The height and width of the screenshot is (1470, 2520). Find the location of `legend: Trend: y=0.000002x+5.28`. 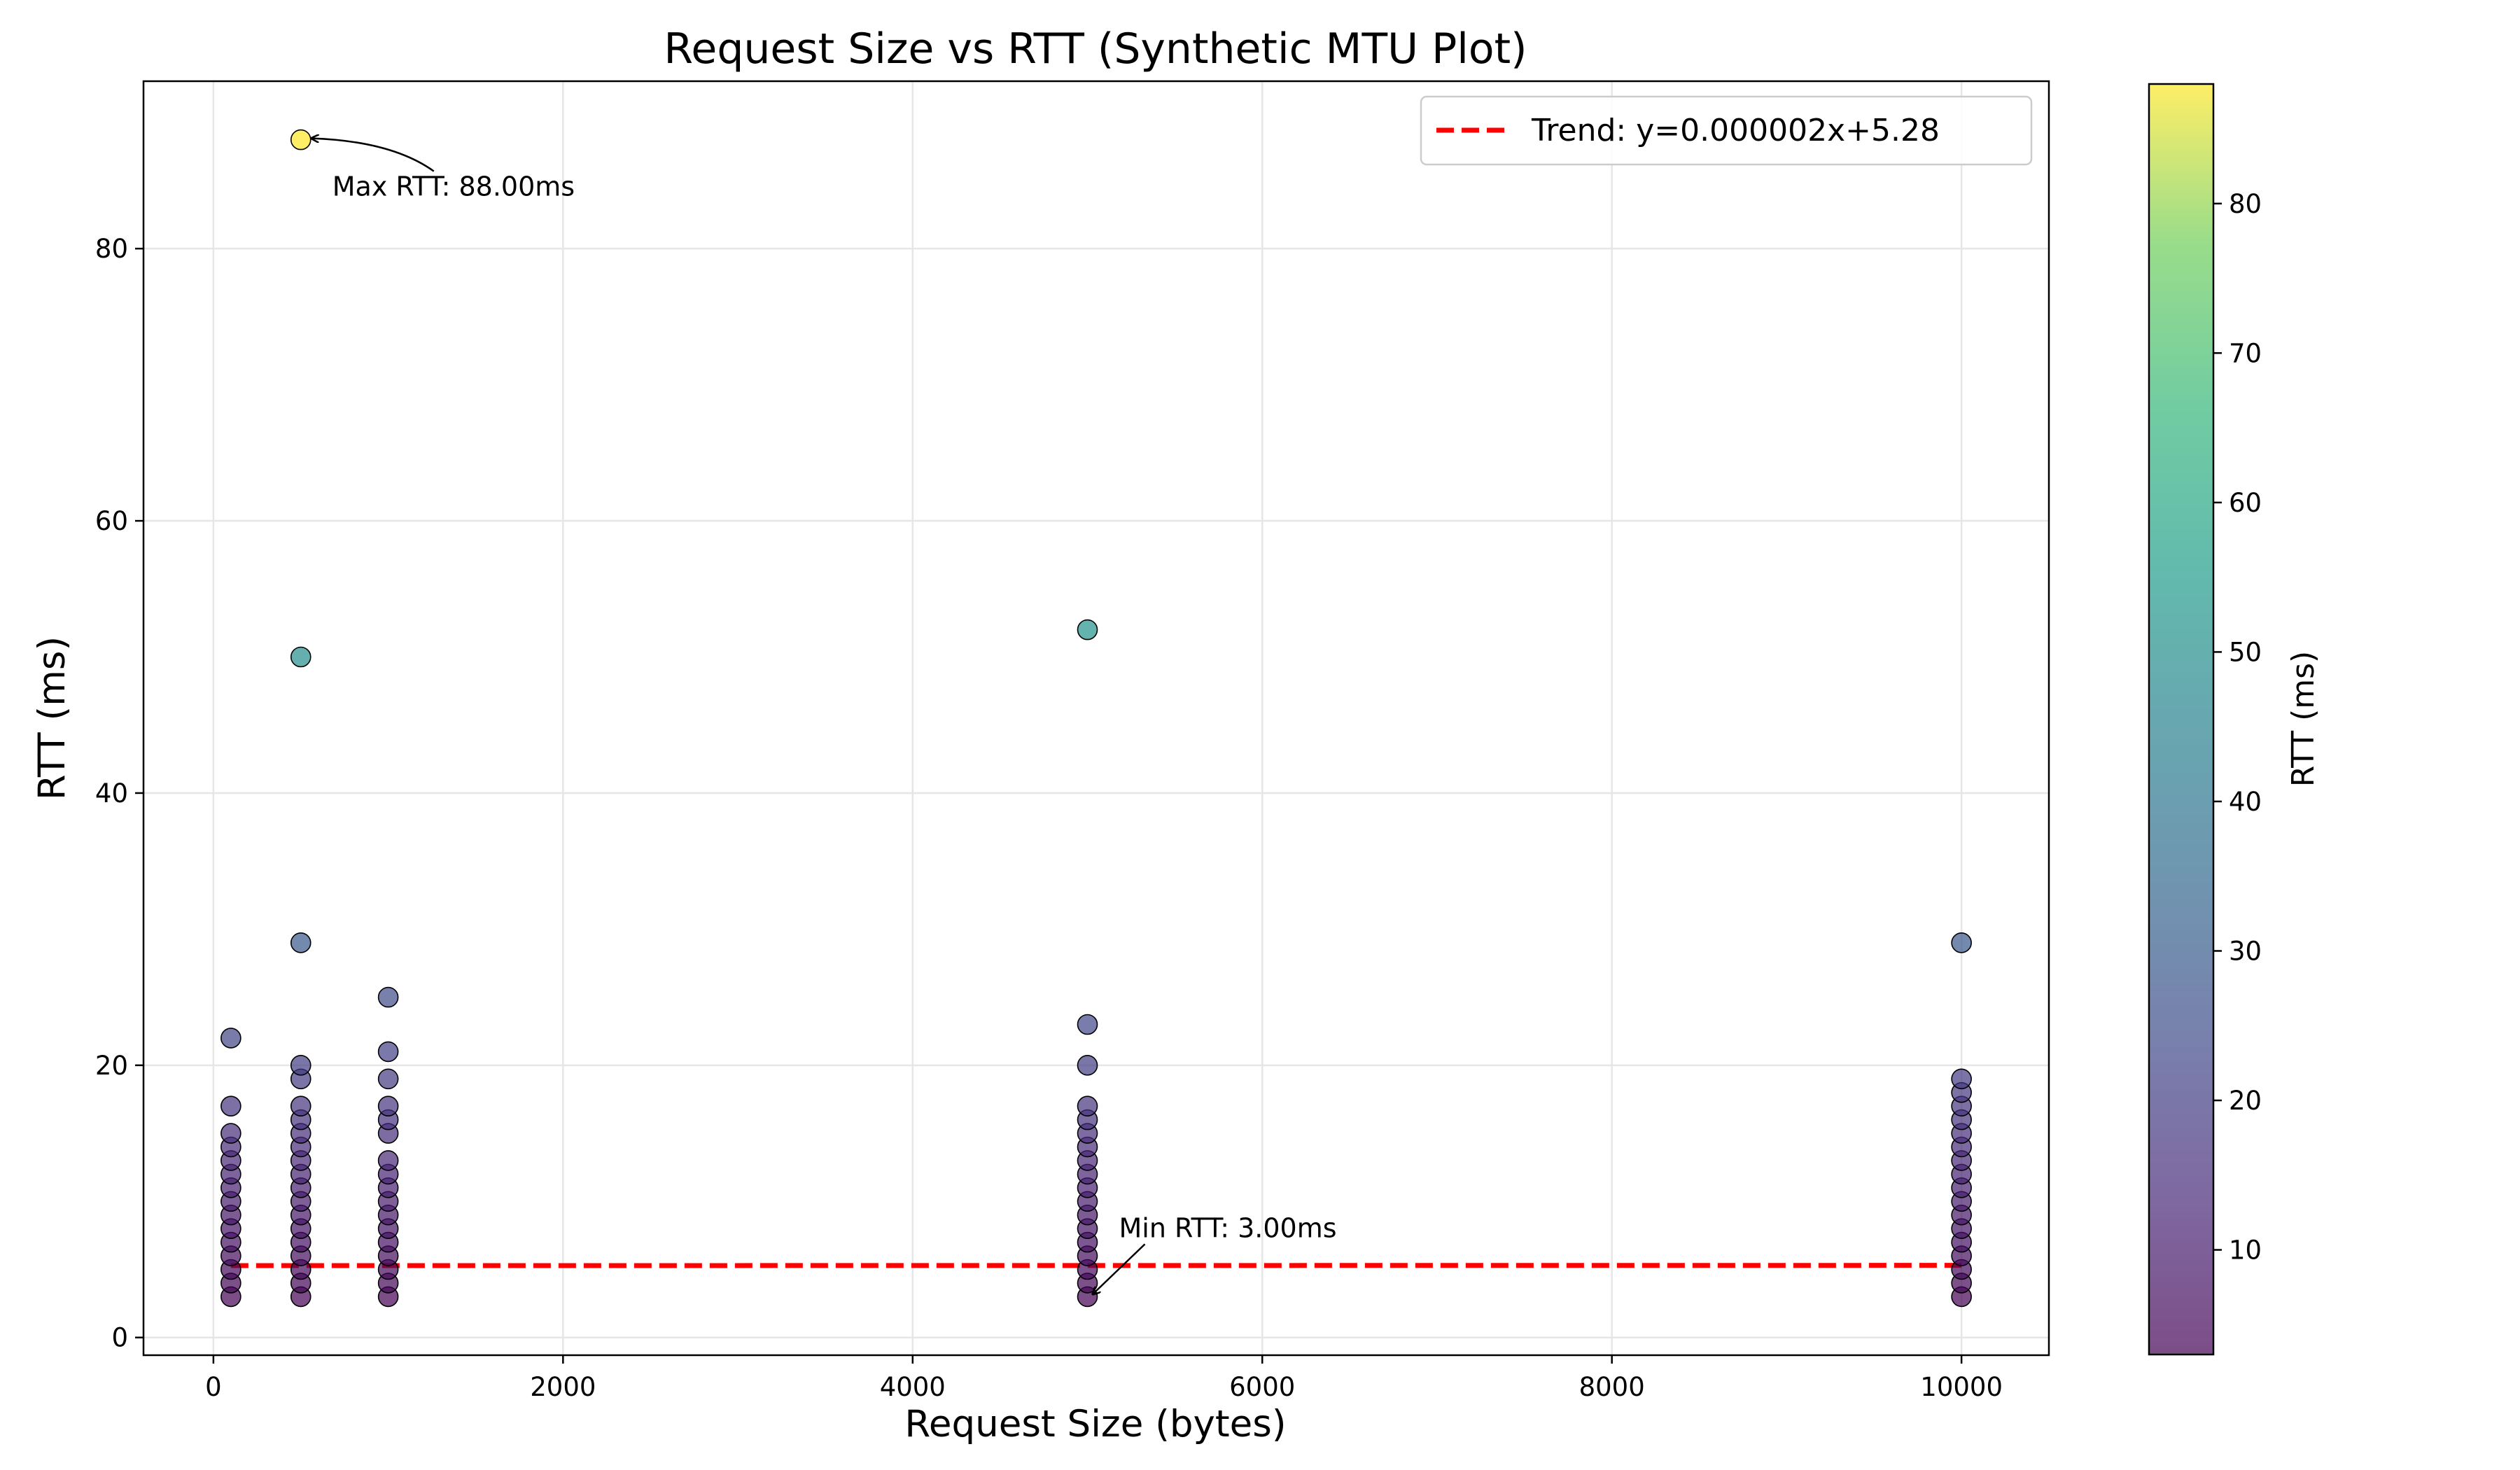

legend: Trend: y=0.000002x+5.28 is located at coordinates (1726, 130).